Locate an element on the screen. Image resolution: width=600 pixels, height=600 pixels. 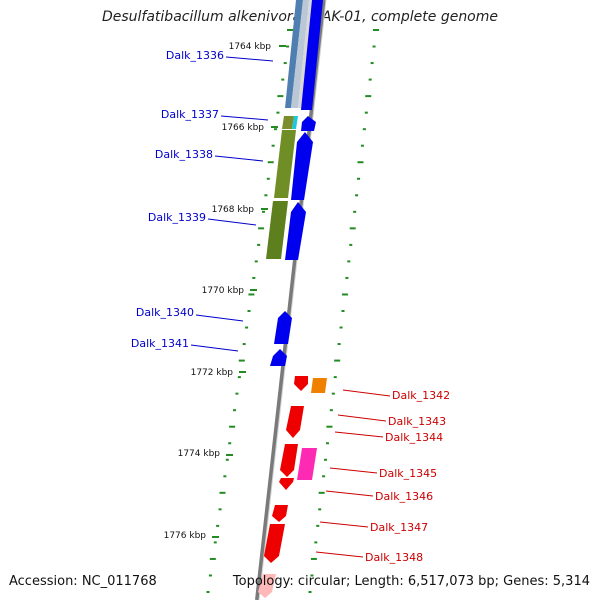
cog-block-1337-olive is located at coordinates (288, 122).